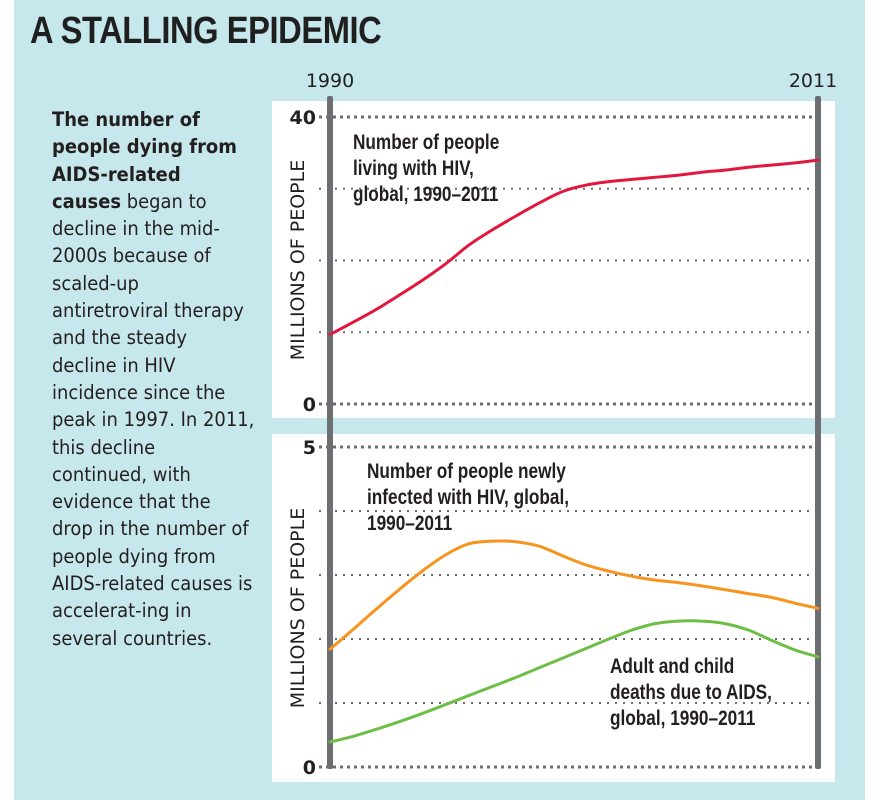  Describe the element at coordinates (426, 143) in the screenshot. I see `annotation-living-line-1: Number of people` at that location.